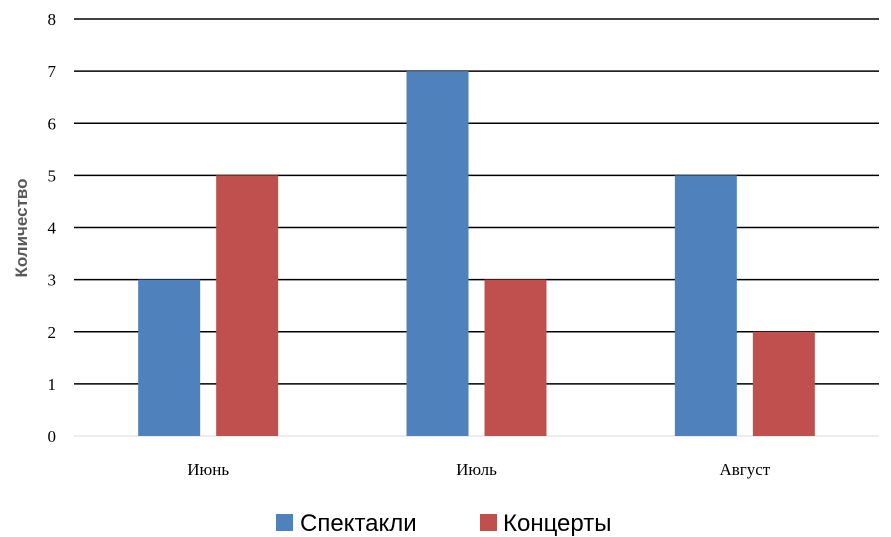  What do you see at coordinates (52, 332) in the screenshot?
I see `y-tick-label: 2` at bounding box center [52, 332].